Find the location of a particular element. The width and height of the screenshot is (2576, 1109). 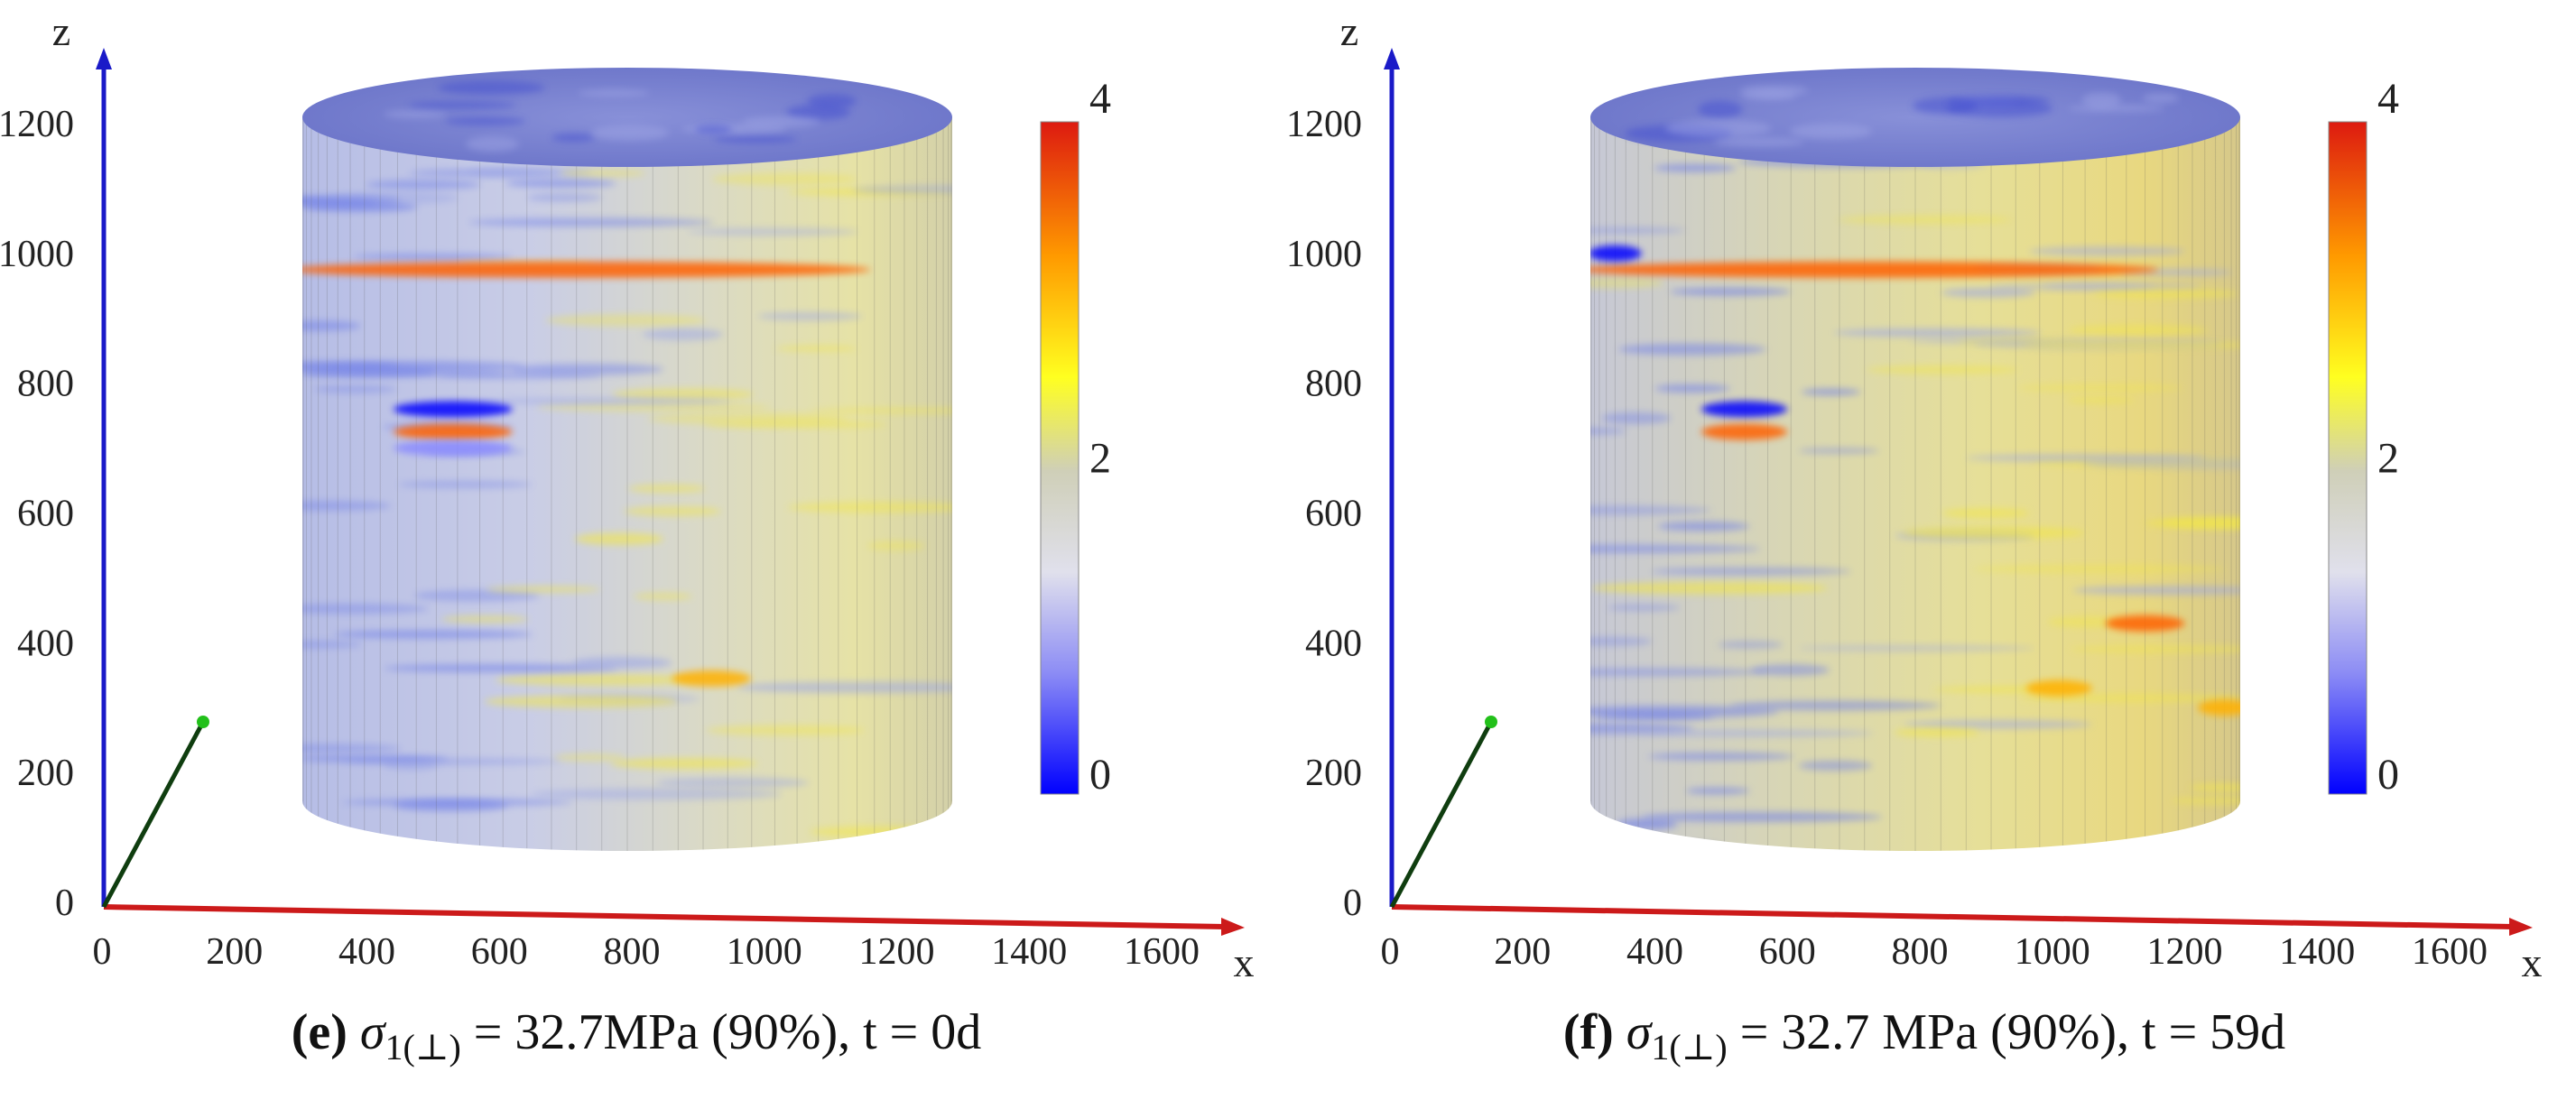

x-axis-arrowhead is located at coordinates (2521, 927).